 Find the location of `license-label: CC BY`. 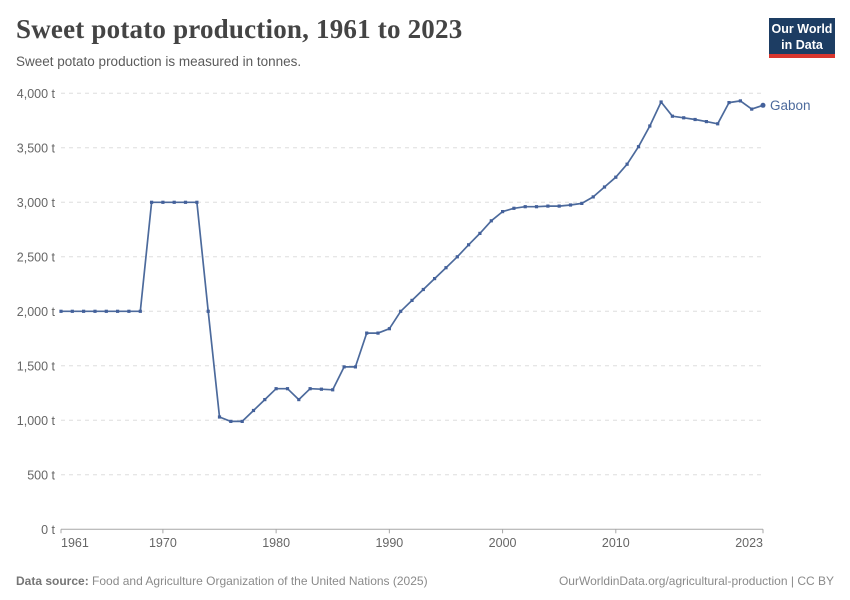

license-label: CC BY is located at coordinates (815, 581).